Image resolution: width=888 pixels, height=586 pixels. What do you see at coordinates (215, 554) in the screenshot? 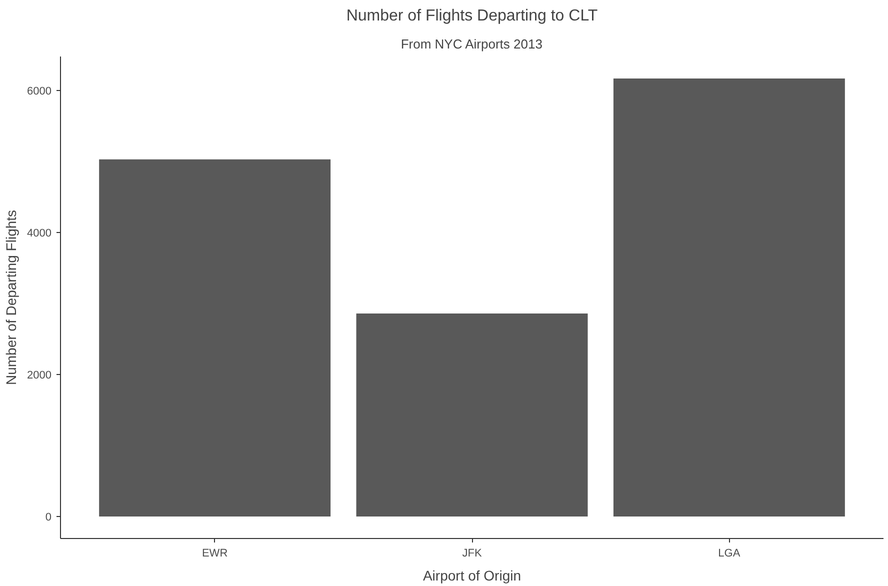
I see `x-tick-label: EWR` at bounding box center [215, 554].